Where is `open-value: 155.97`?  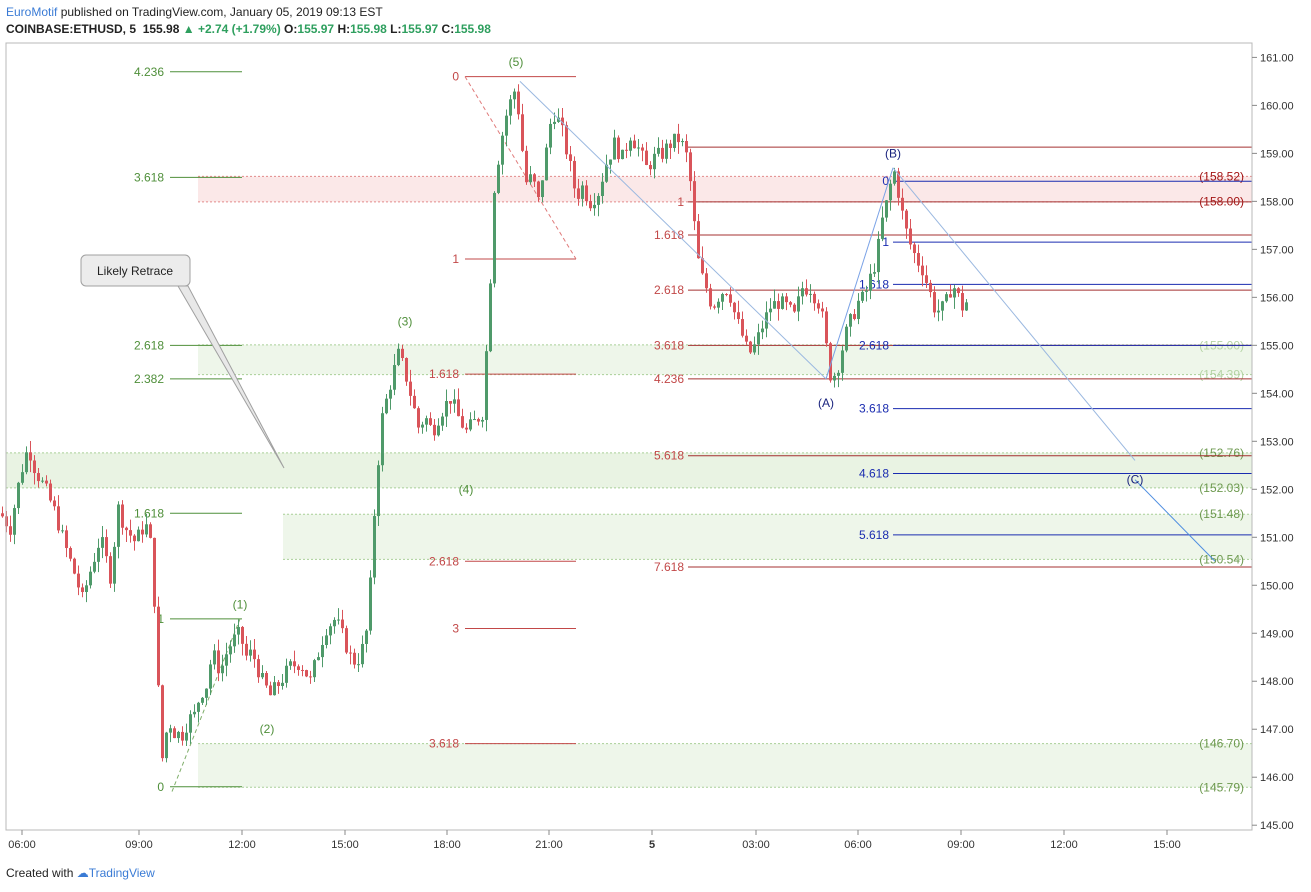
open-value: 155.97 is located at coordinates (316, 29).